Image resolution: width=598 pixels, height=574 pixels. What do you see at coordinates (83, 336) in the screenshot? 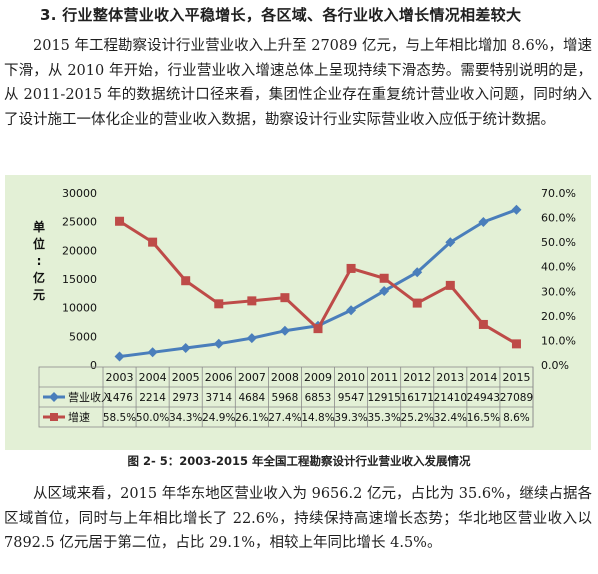
I see `left-tick-label: 5000` at bounding box center [83, 336].